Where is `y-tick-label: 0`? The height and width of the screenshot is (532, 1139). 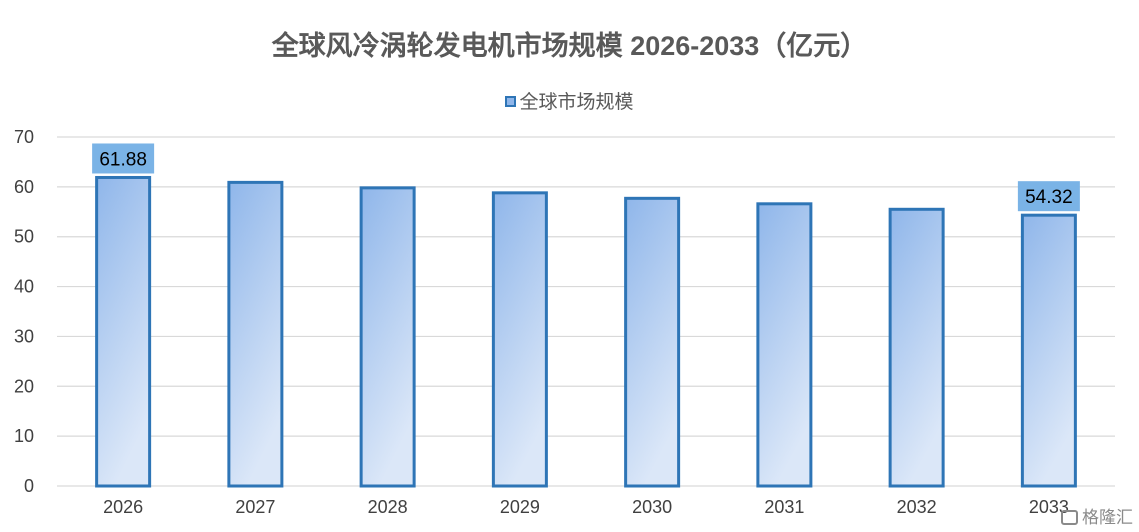
y-tick-label: 0 is located at coordinates (29, 486).